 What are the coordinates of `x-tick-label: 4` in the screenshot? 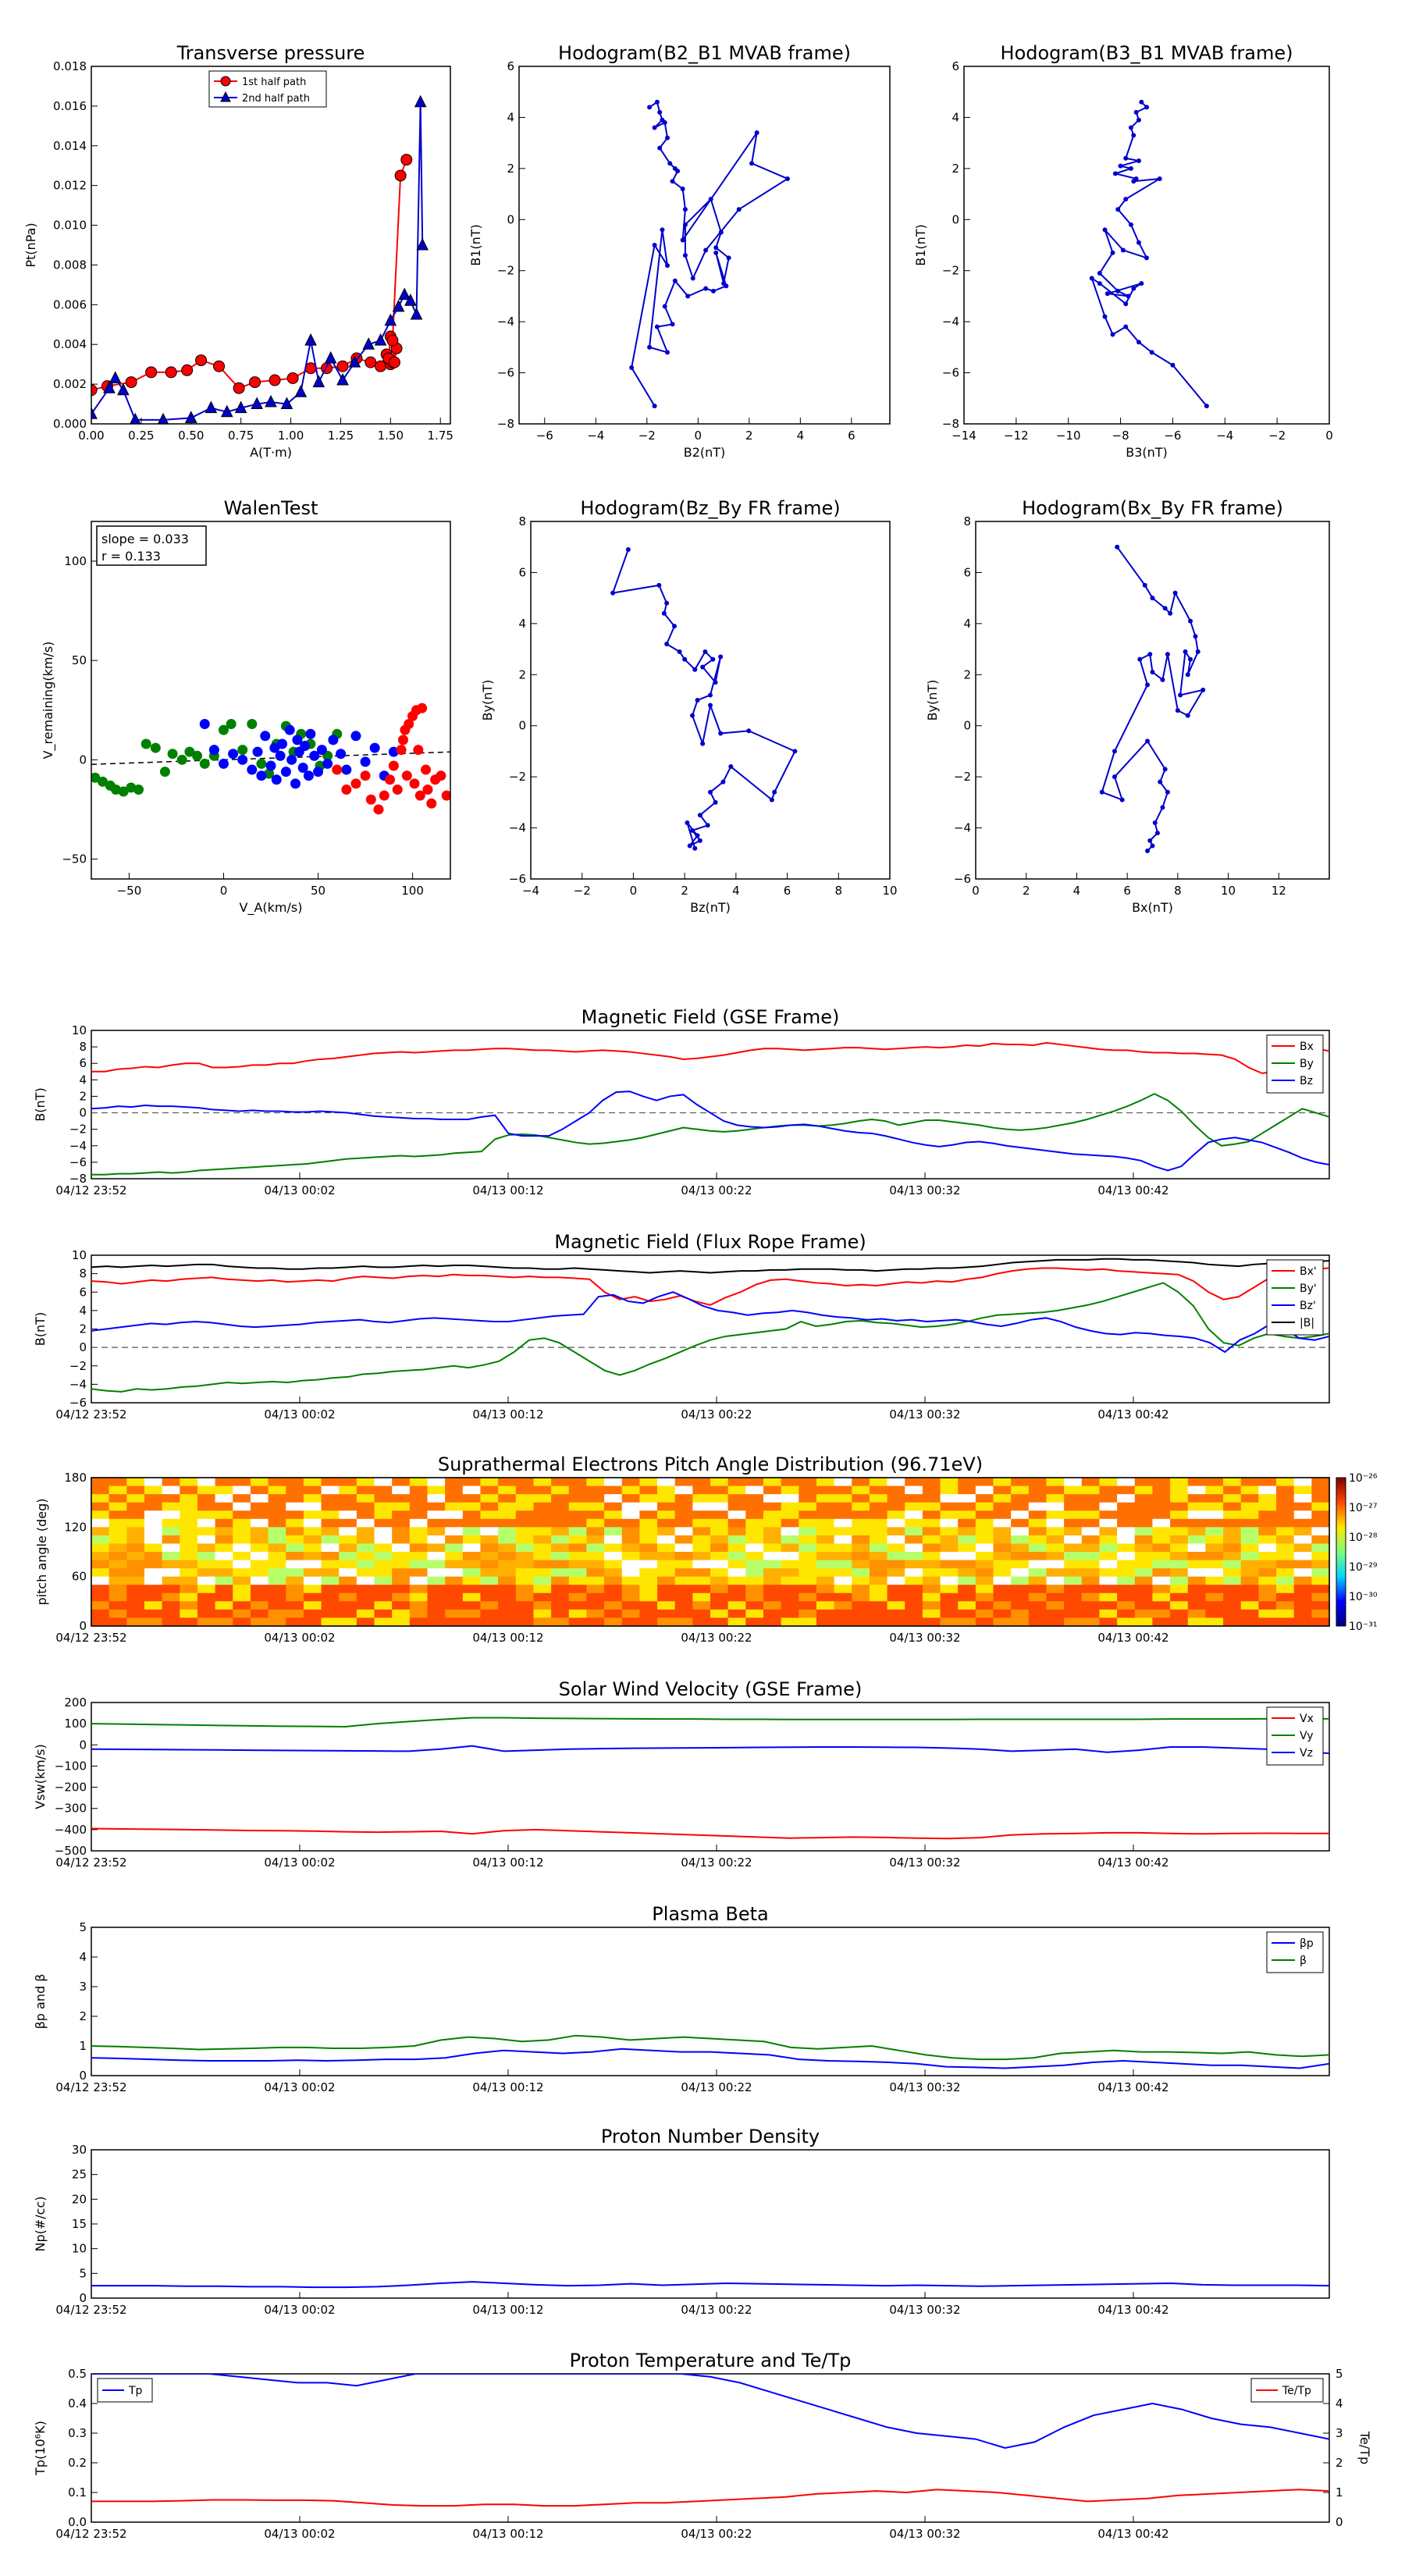 It's located at (736, 891).